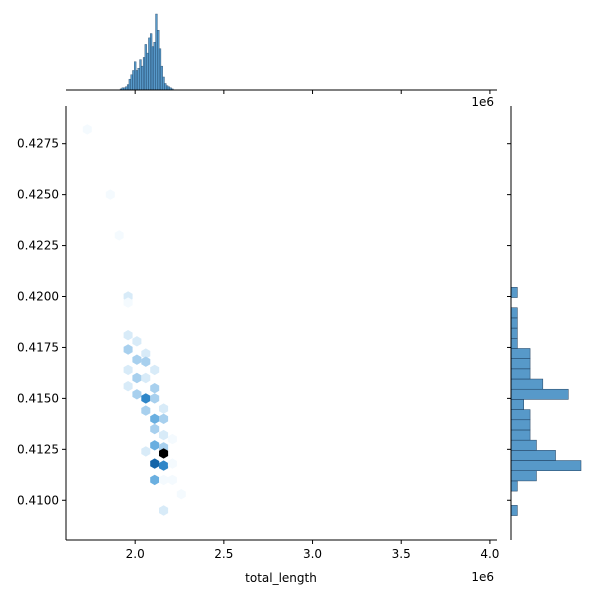  Describe the element at coordinates (482, 102) in the screenshot. I see `top-offset-label: 1e6` at that location.